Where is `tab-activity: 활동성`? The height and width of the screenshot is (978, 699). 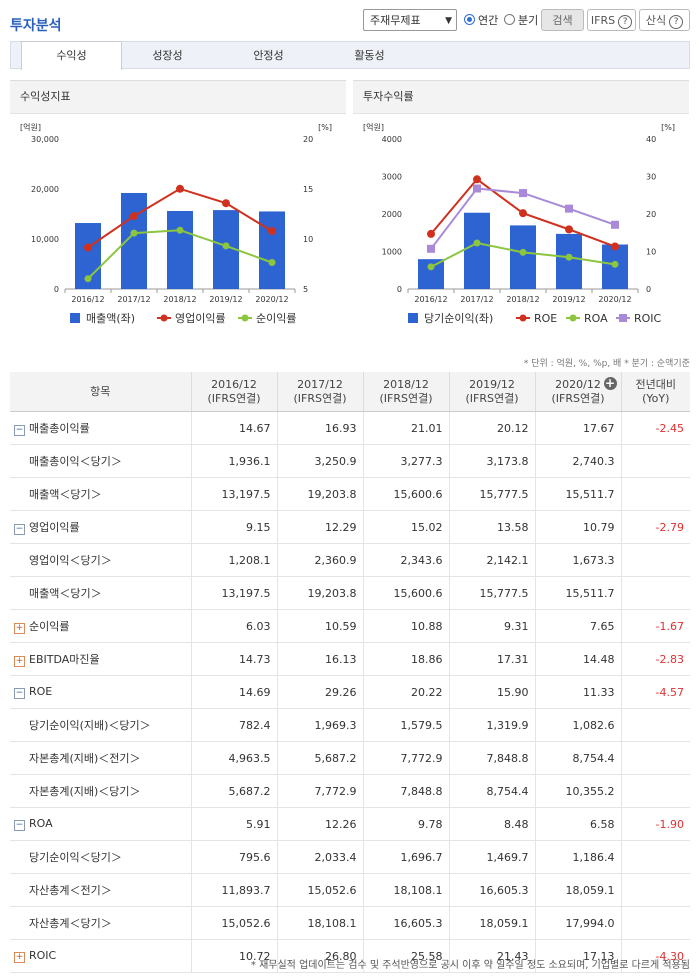 tab-activity: 활동성 is located at coordinates (369, 55).